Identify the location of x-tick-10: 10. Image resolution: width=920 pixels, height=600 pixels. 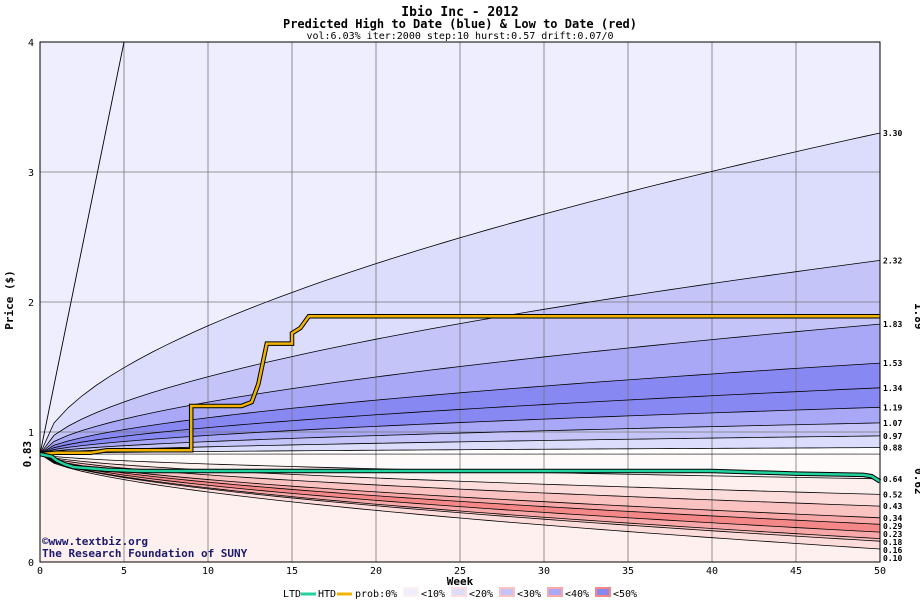
(208, 571).